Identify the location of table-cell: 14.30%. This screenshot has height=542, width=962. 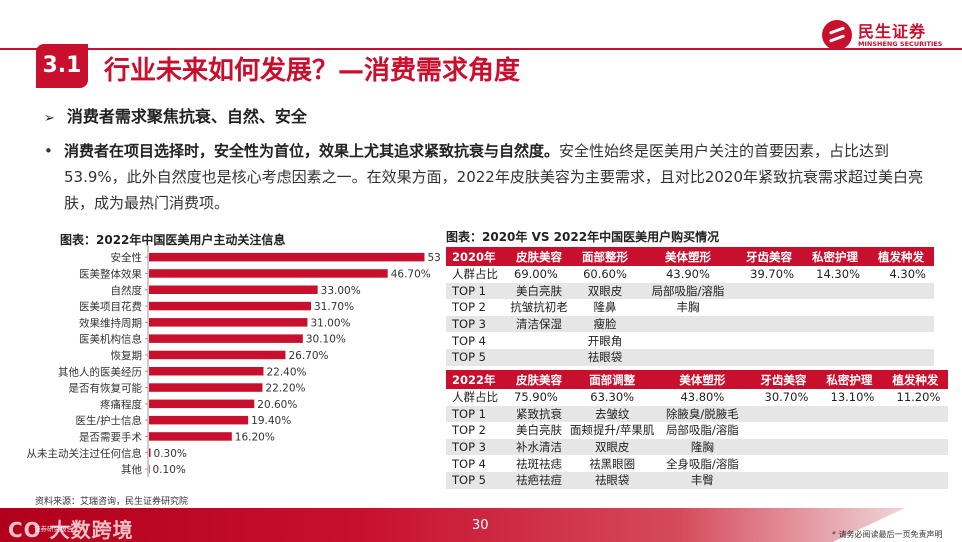
(835, 274).